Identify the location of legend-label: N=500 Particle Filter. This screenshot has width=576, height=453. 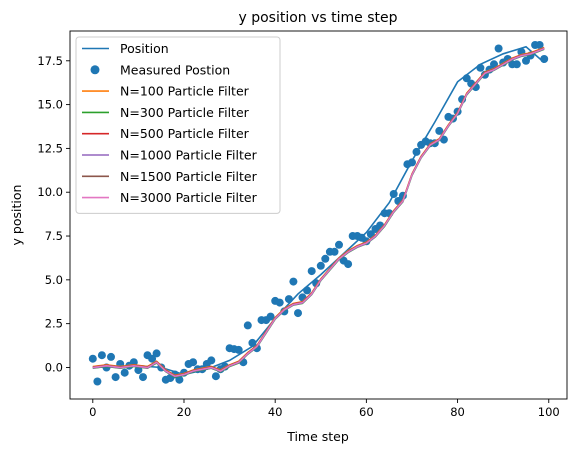
(185, 133).